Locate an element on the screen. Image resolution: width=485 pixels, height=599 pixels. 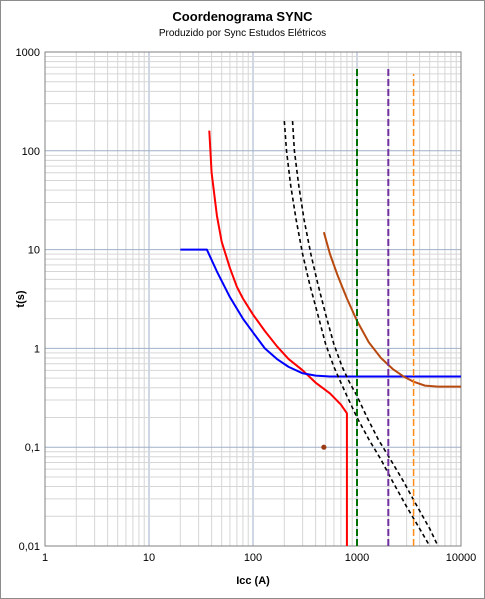
x-axis-label: Icc (A) is located at coordinates (253, 581).